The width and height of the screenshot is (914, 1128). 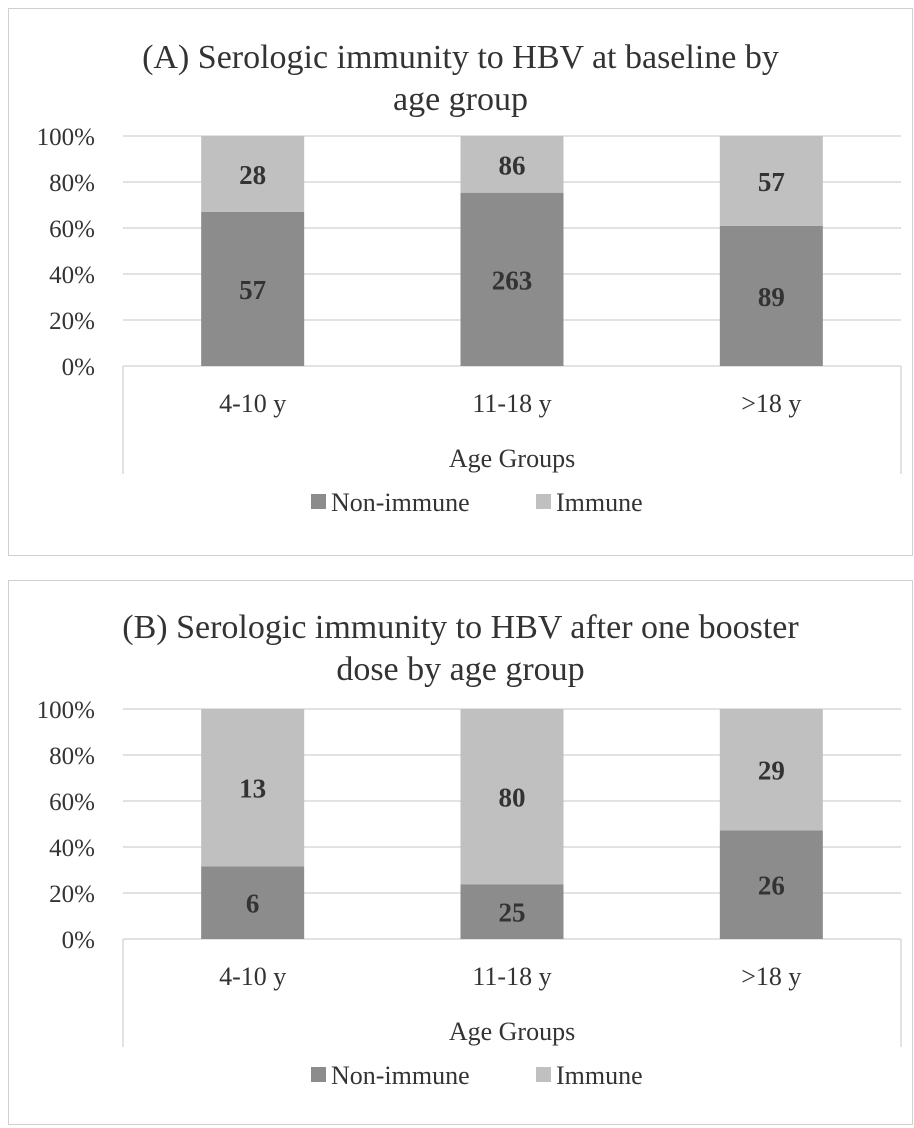 I want to click on data-label-immune: 28, so click(x=252, y=175).